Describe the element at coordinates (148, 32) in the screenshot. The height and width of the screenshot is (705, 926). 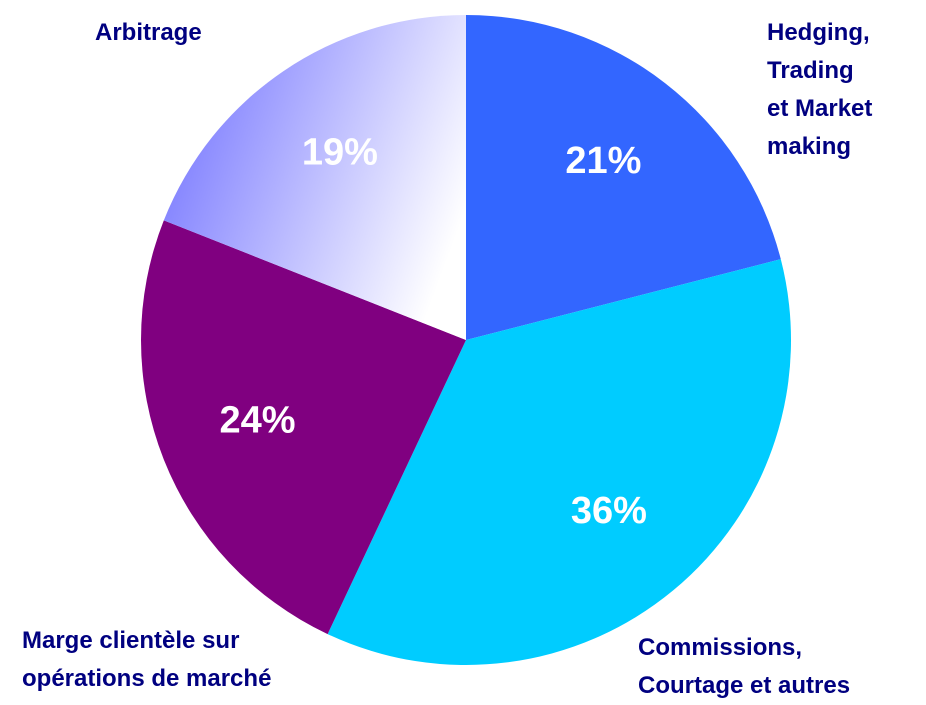
I see `category-label: Arbitrage` at that location.